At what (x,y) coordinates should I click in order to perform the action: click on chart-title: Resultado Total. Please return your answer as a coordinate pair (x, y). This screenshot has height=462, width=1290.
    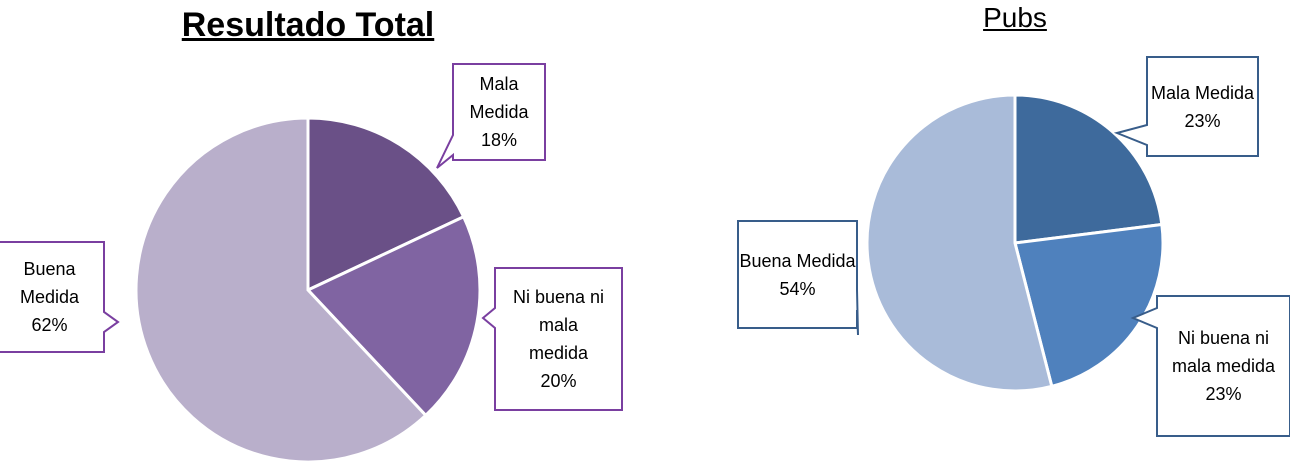
    Looking at the image, I should click on (308, 25).